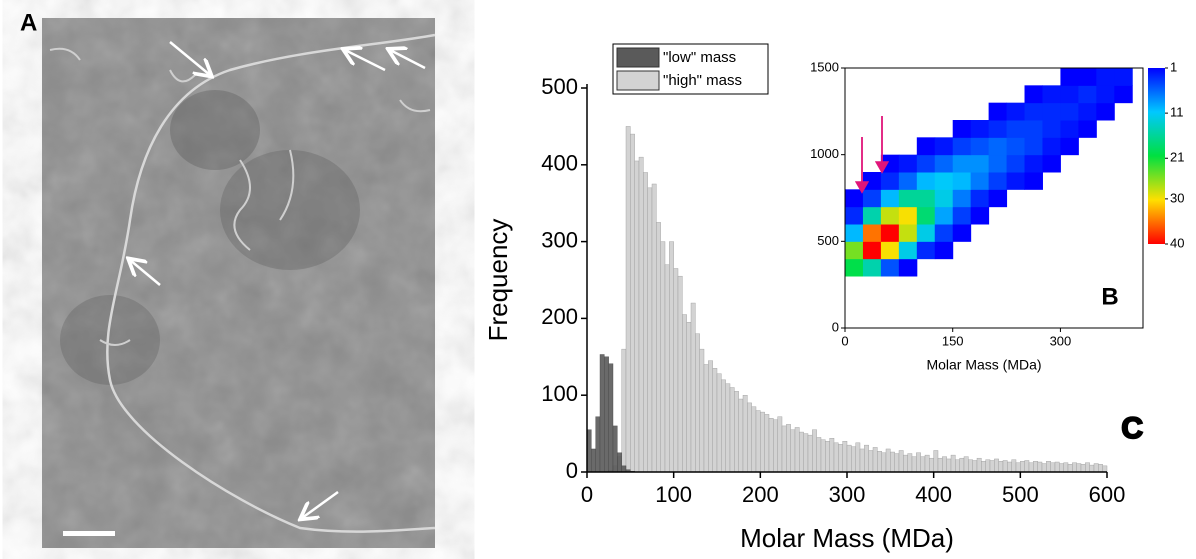 Image resolution: width=1196 pixels, height=559 pixels. Describe the element at coordinates (760, 494) in the screenshot. I see `x-tick-label: 200` at that location.